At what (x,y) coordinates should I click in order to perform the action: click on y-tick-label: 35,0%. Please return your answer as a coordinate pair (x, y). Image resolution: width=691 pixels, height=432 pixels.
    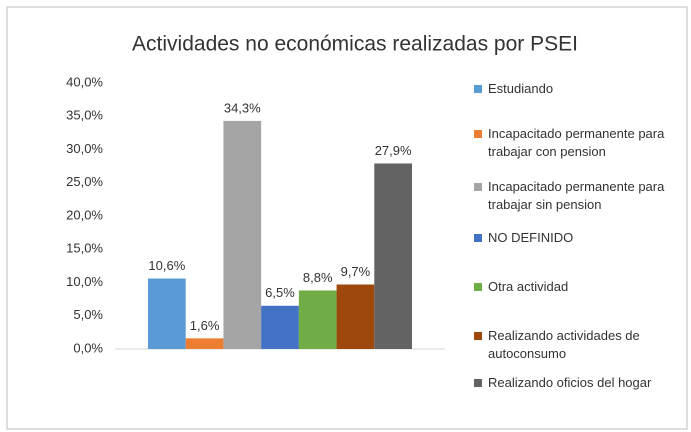
    Looking at the image, I should click on (84, 115).